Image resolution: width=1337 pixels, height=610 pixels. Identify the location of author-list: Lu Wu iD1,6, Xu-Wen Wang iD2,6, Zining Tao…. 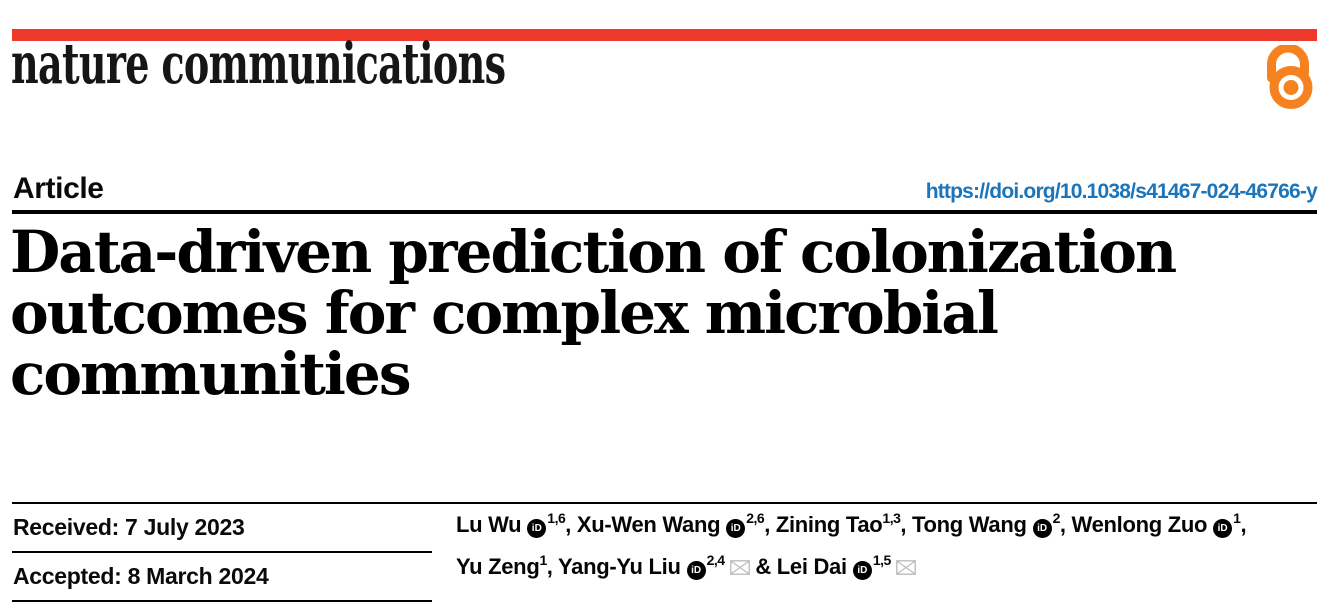
(892, 547).